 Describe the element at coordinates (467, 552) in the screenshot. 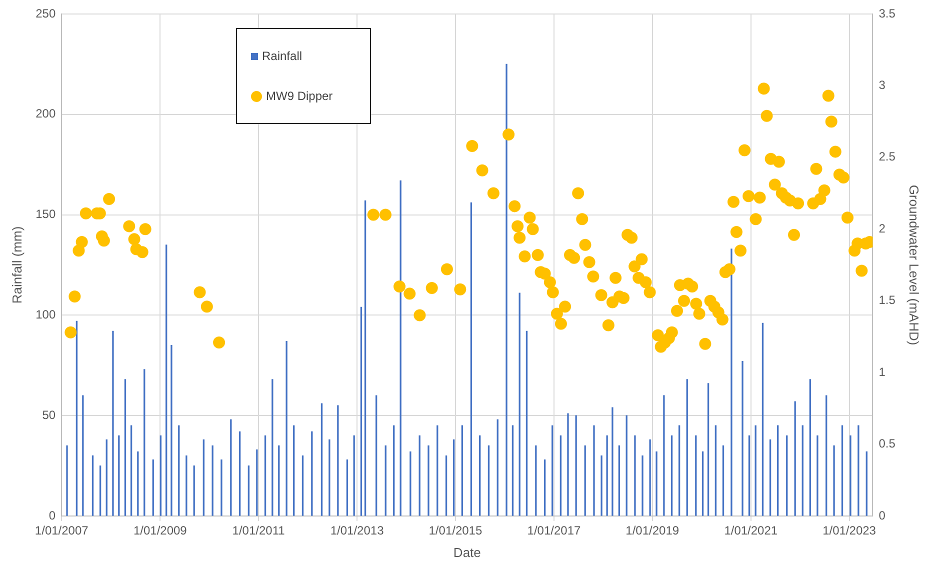

I see `x-axis-title: Date` at that location.